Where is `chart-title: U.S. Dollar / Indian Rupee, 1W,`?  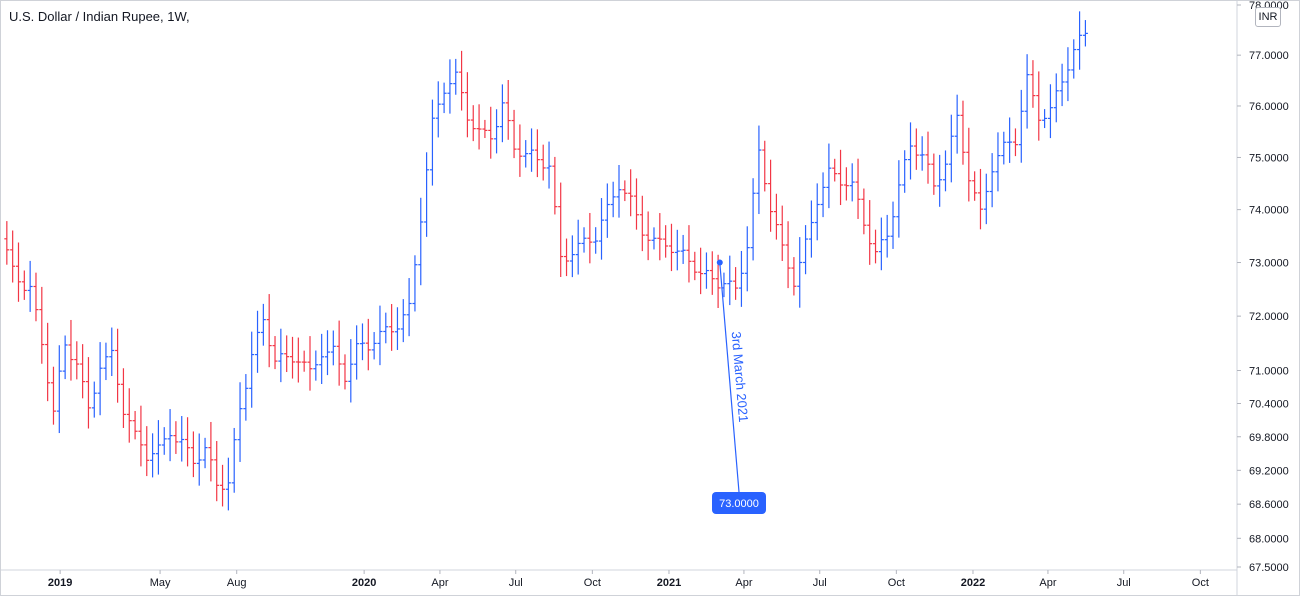
chart-title: U.S. Dollar / Indian Rupee, 1W, is located at coordinates (99, 16).